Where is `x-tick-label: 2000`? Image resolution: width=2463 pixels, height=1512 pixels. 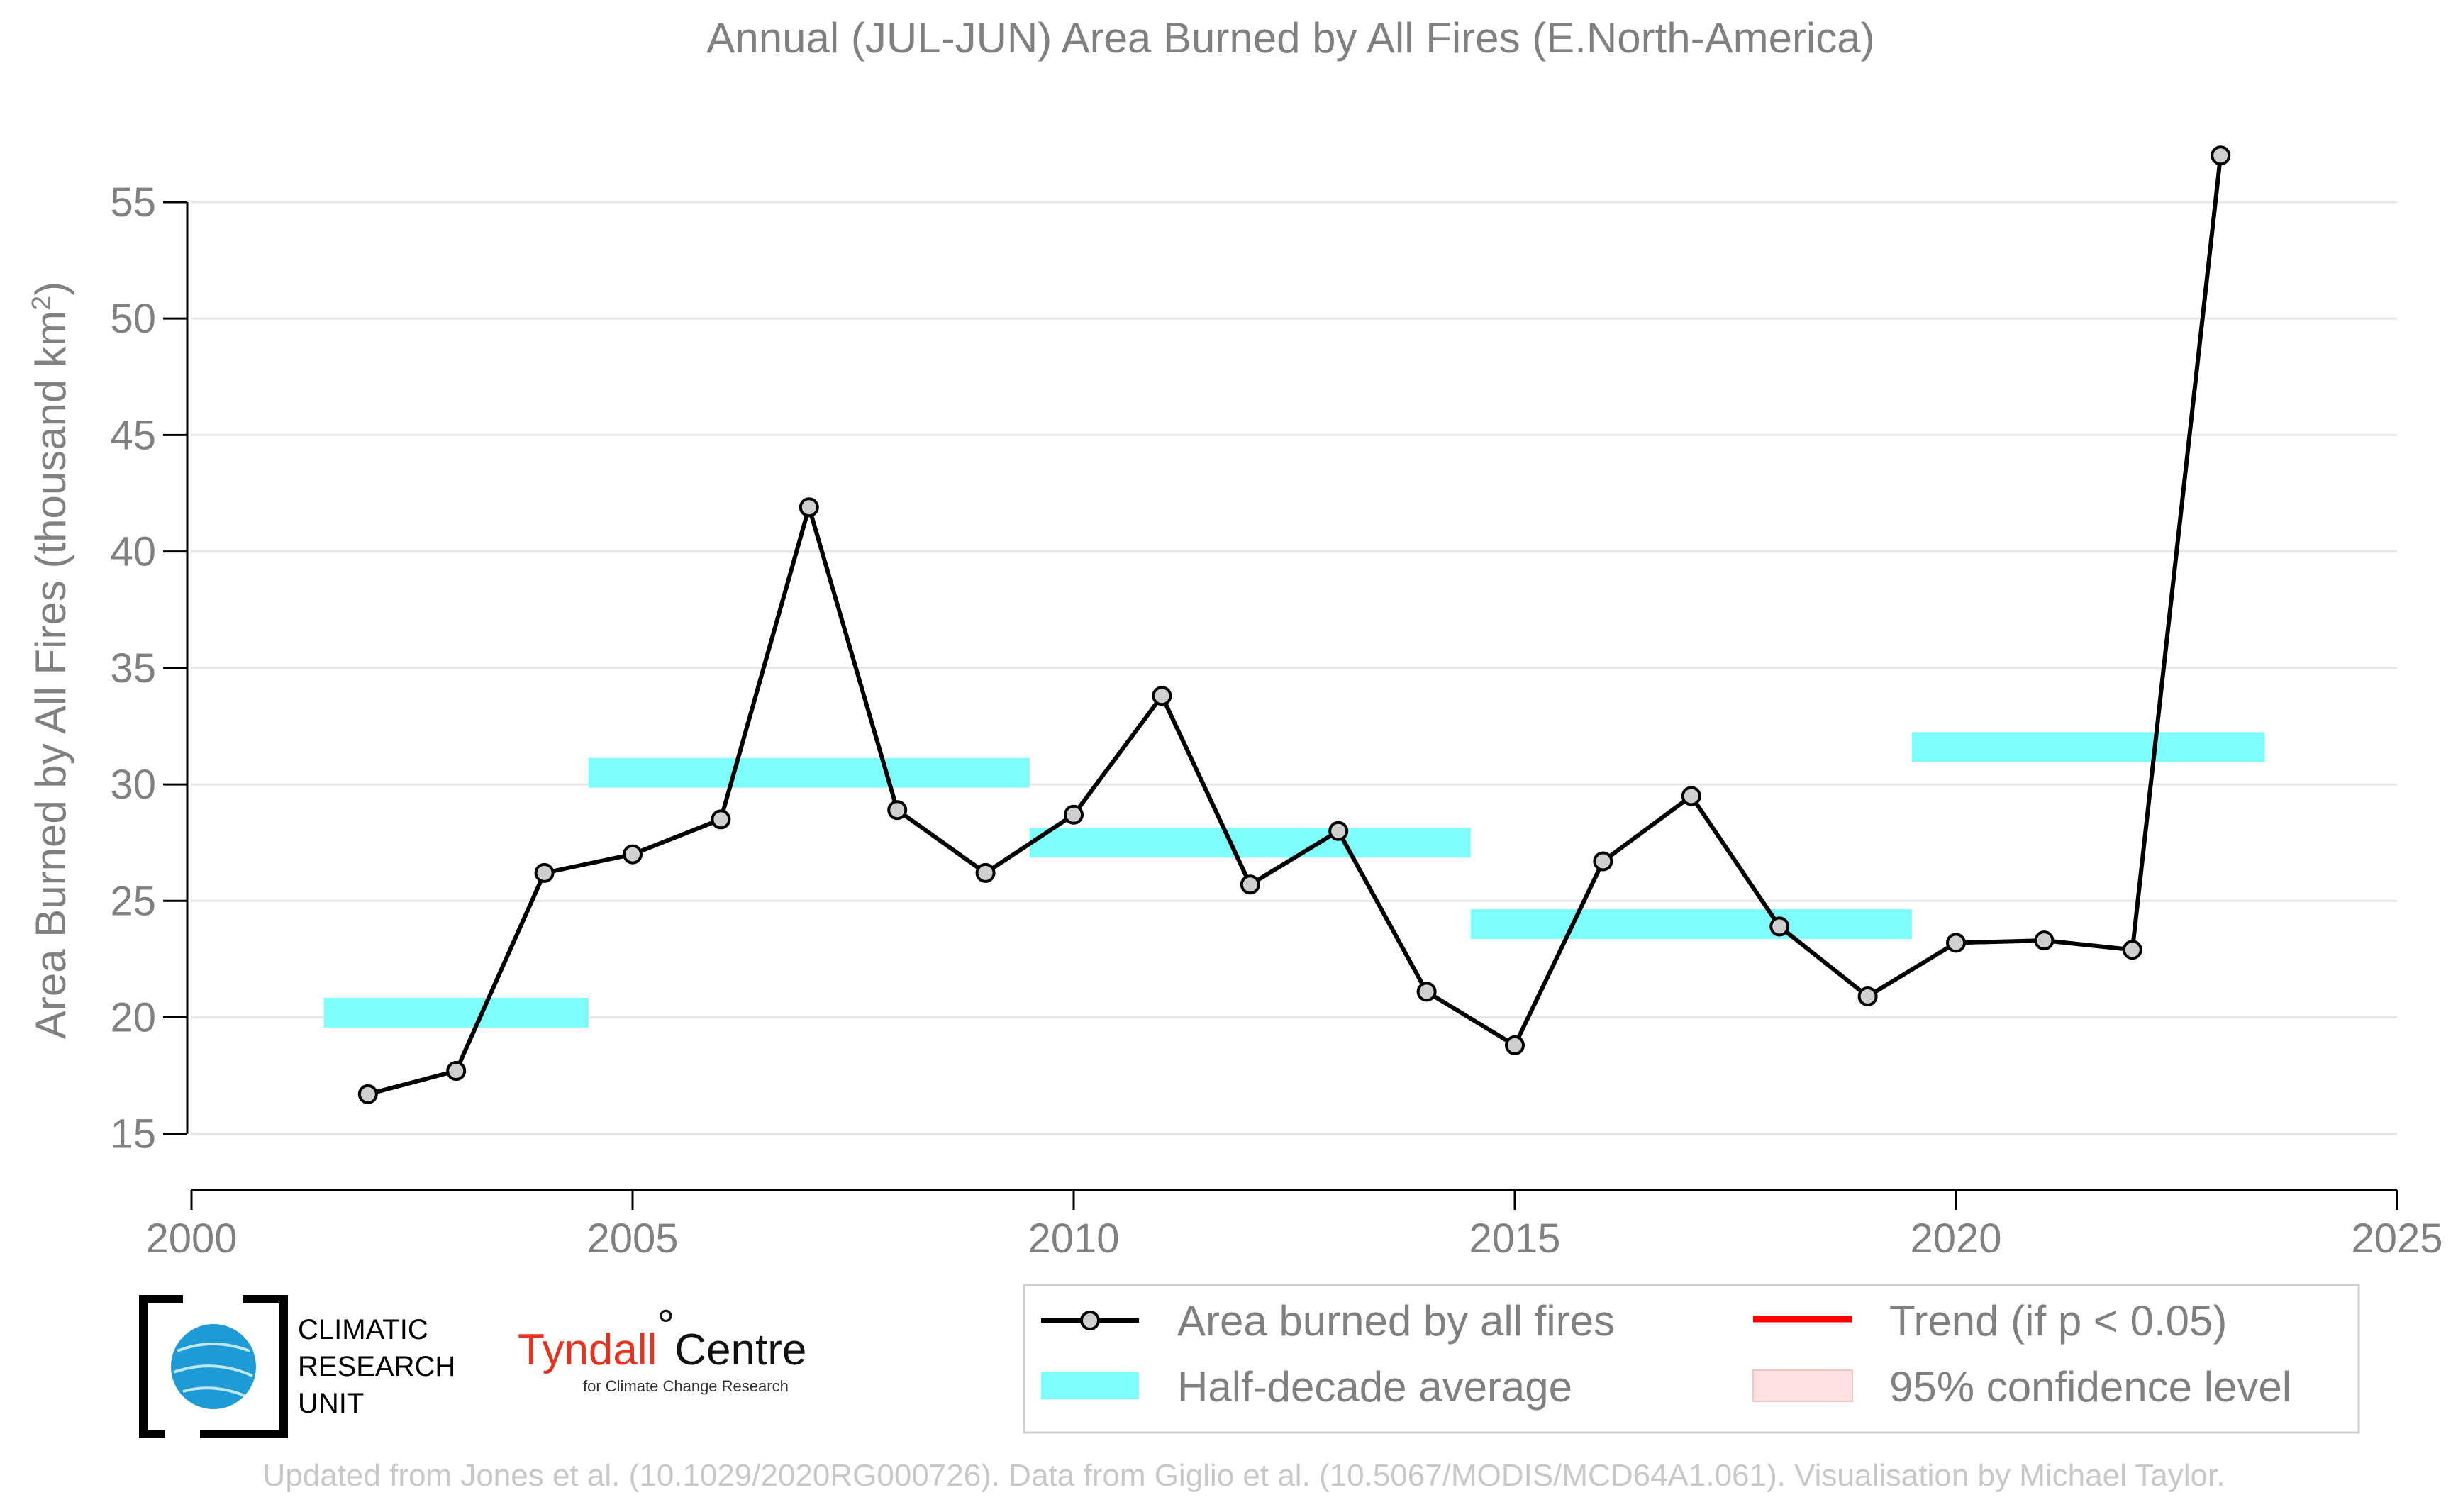 x-tick-label: 2000 is located at coordinates (191, 1239).